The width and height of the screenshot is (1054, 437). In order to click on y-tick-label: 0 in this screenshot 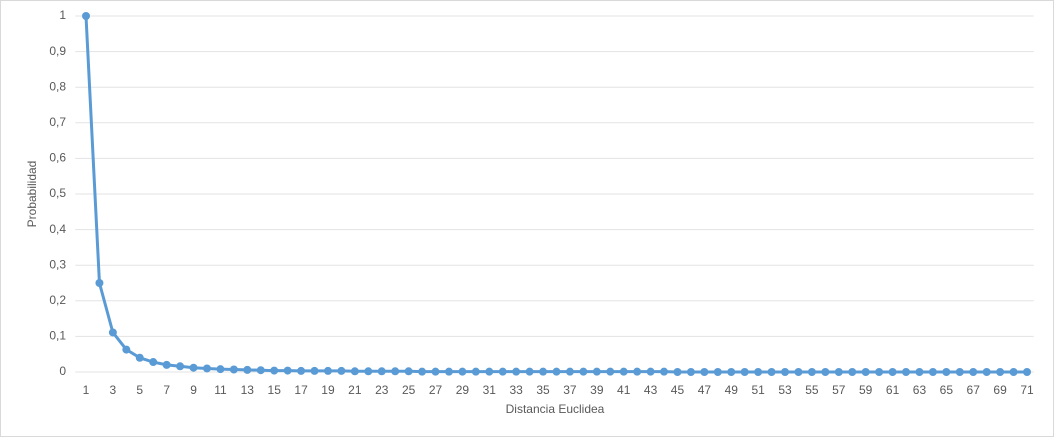, I will do `click(62, 371)`.